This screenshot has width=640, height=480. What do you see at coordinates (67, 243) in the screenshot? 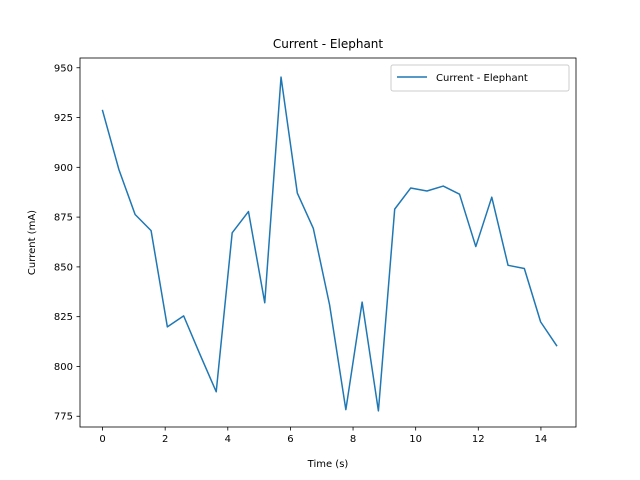
I see `y-axis: 775 800 825 850 875 900 925 950` at bounding box center [67, 243].